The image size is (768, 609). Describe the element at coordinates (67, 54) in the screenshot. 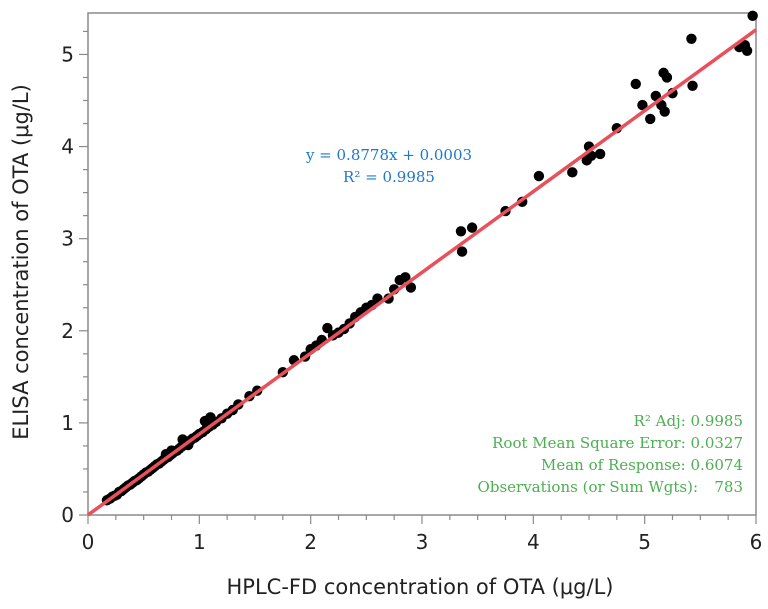

I see `y-tick-label: 5` at that location.